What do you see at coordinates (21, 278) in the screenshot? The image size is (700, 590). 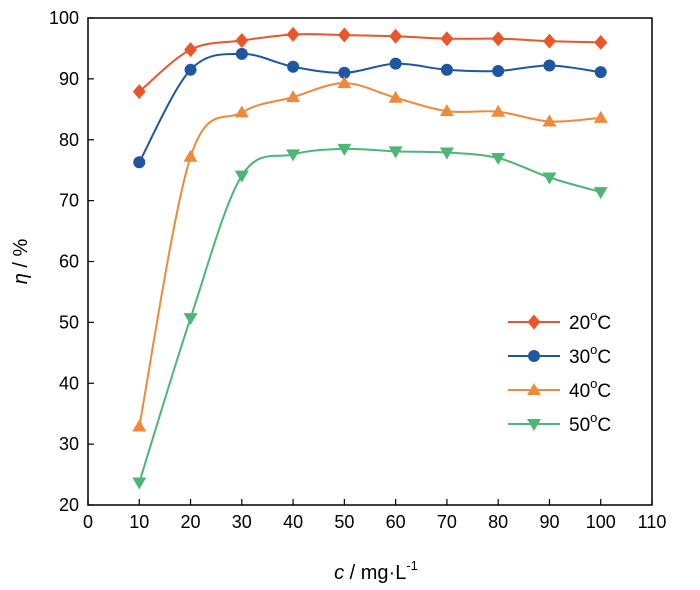 I see `y-axis-variable: η` at bounding box center [21, 278].